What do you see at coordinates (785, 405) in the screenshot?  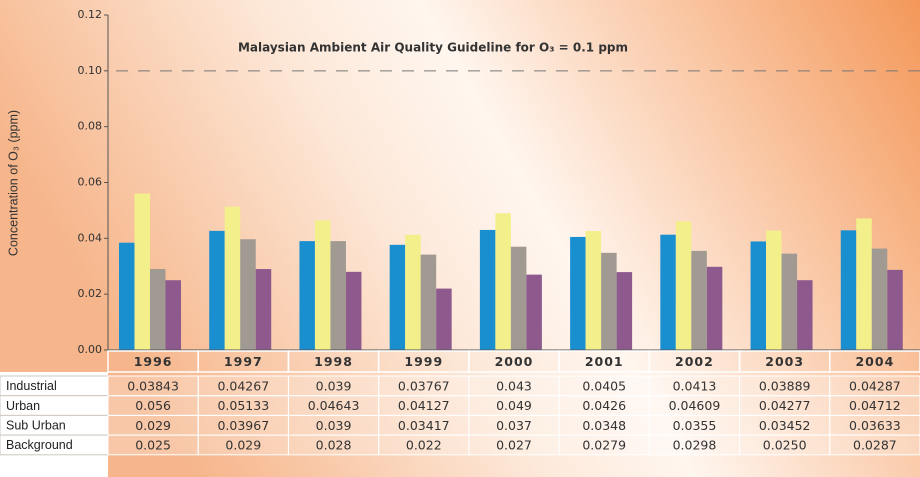 I see `value-label: 0.04277` at bounding box center [785, 405].